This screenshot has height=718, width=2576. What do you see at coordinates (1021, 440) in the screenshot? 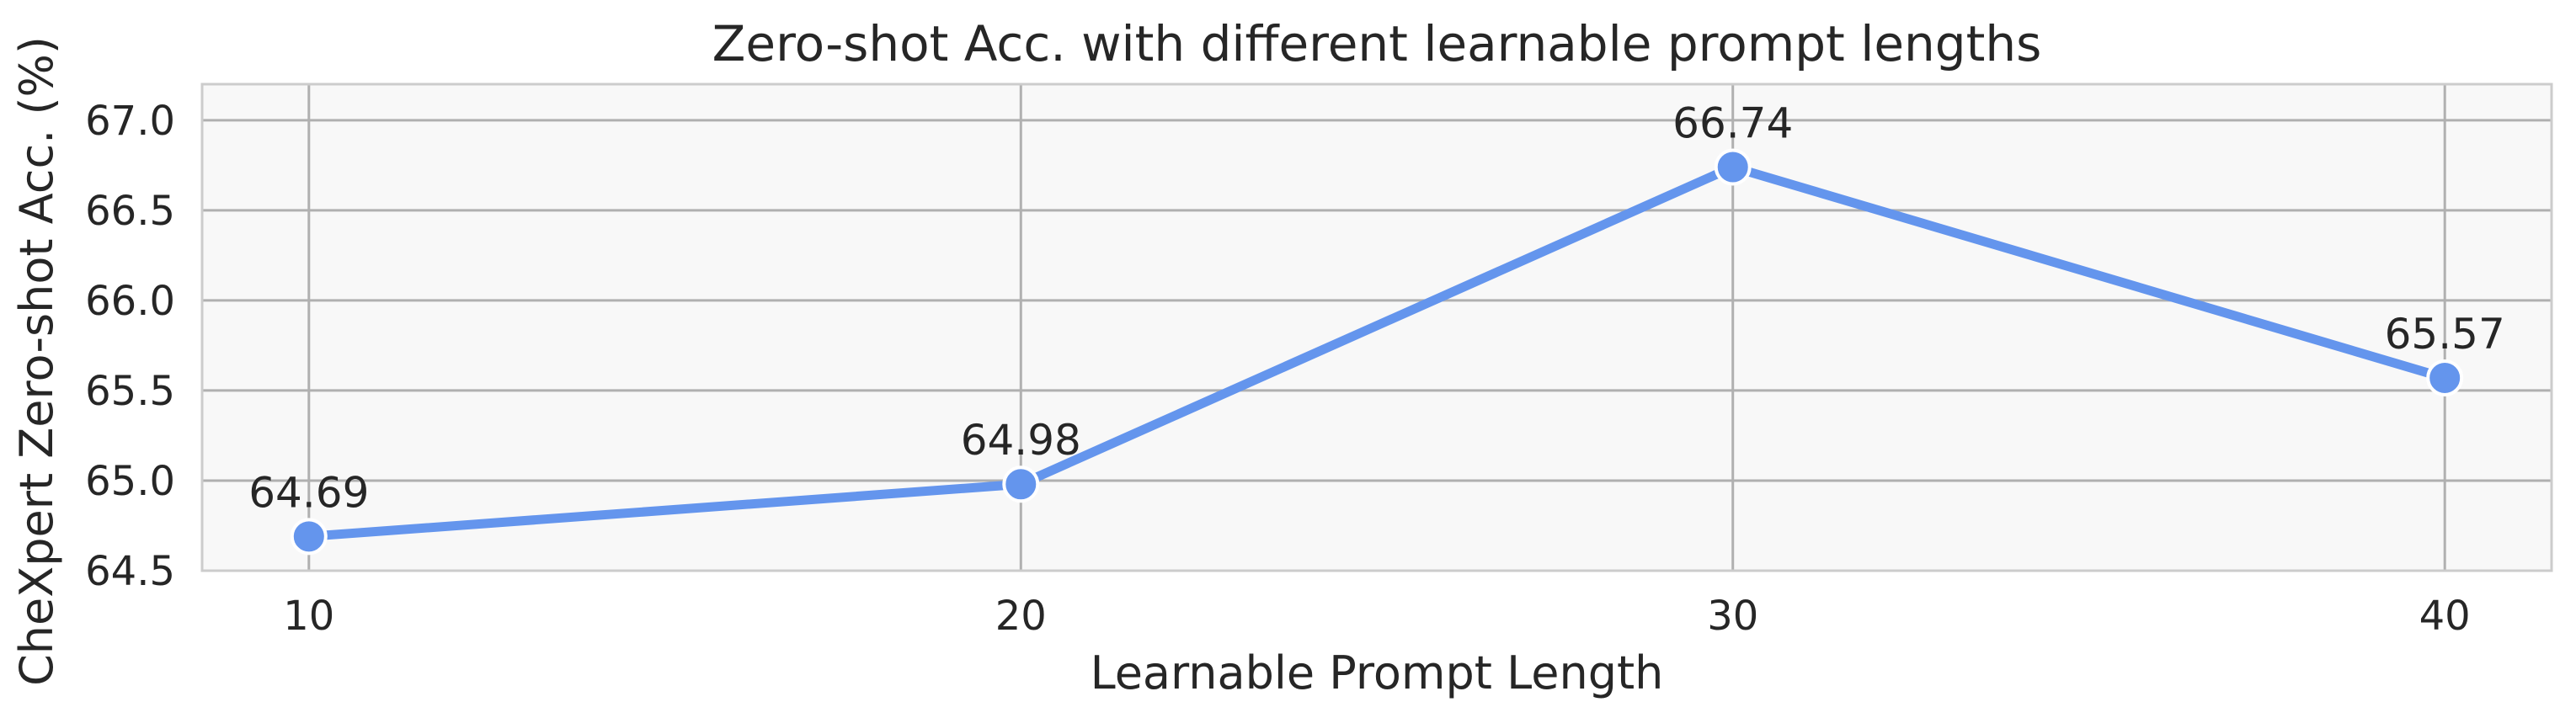
I see `data-point-label: 64.98` at bounding box center [1021, 440].